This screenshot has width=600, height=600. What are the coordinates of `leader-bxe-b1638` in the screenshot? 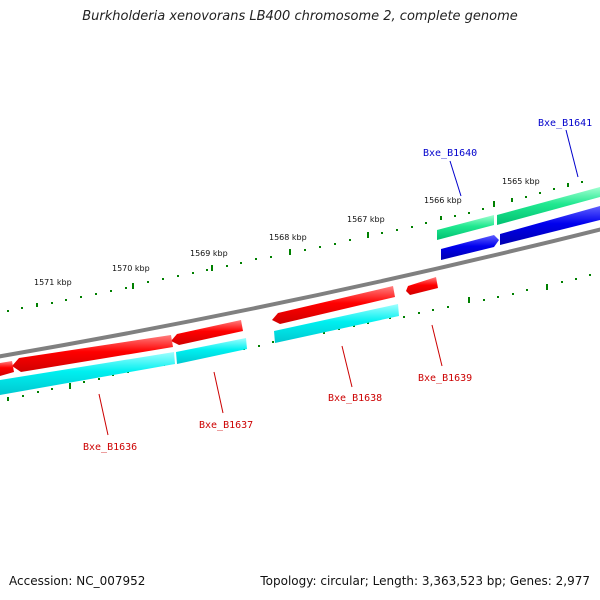 It's located at (347, 366).